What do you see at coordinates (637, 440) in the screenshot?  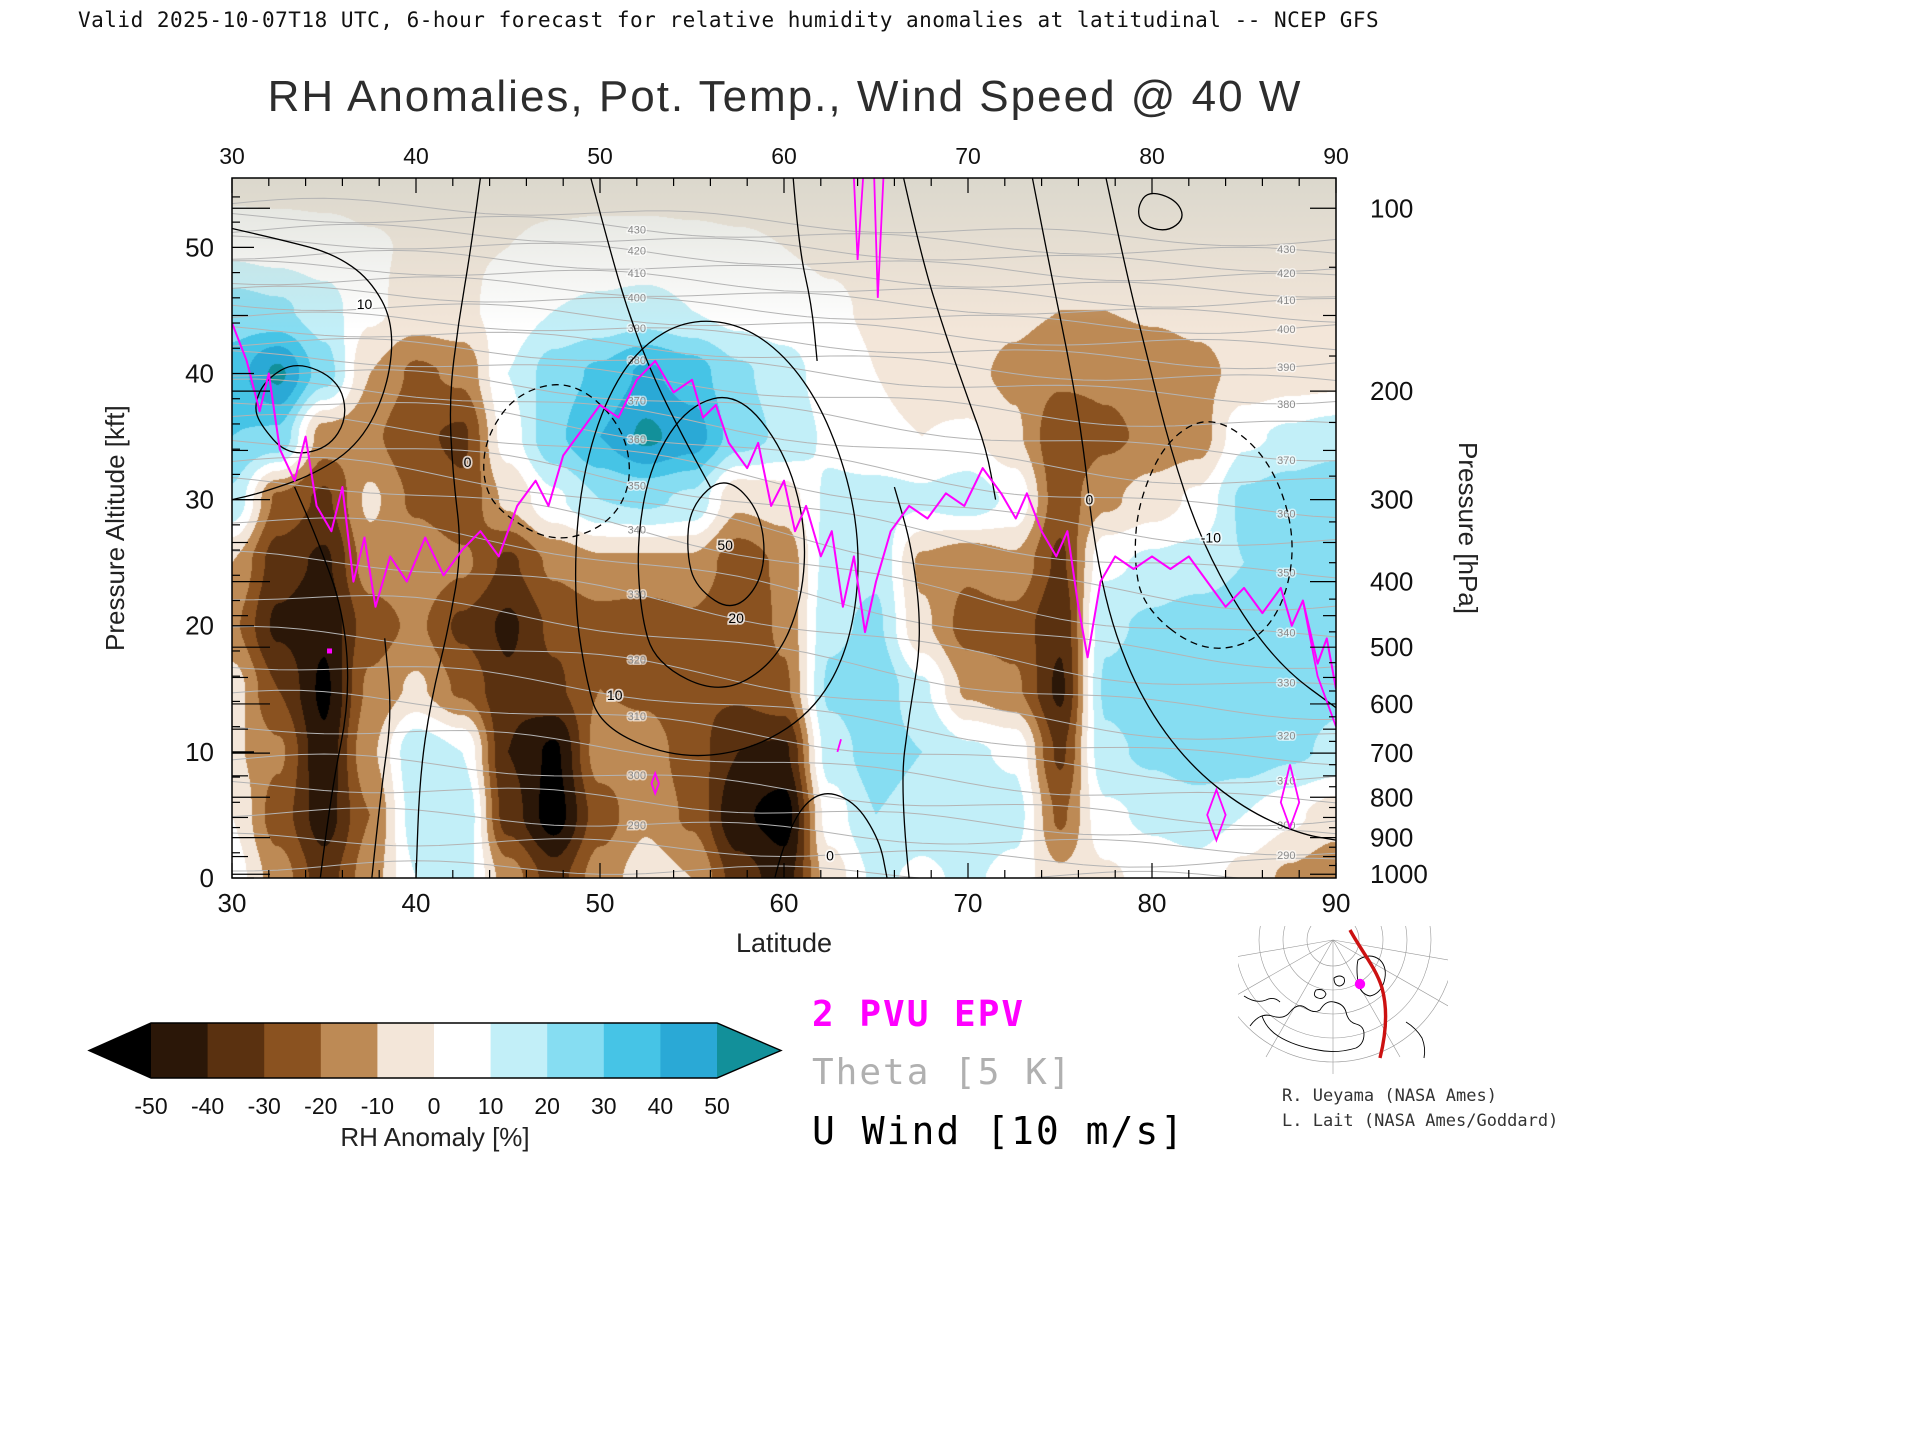 I see `theta-contour-label: 360` at bounding box center [637, 440].